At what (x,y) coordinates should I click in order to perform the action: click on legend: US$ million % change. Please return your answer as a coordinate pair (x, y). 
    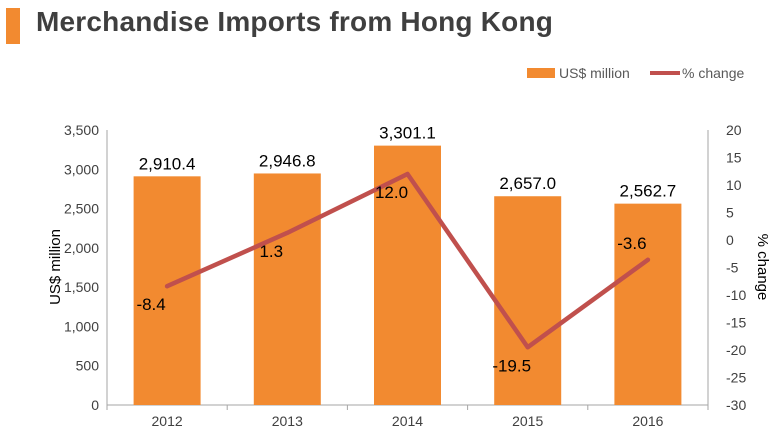
    Looking at the image, I should click on (635, 73).